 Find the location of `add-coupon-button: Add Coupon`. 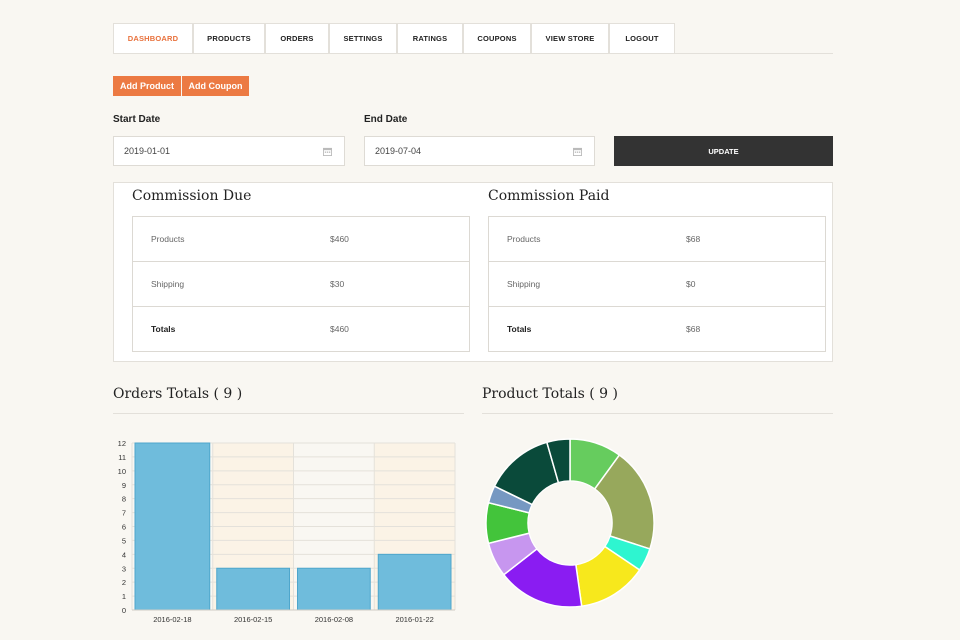

add-coupon-button: Add Coupon is located at coordinates (215, 86).